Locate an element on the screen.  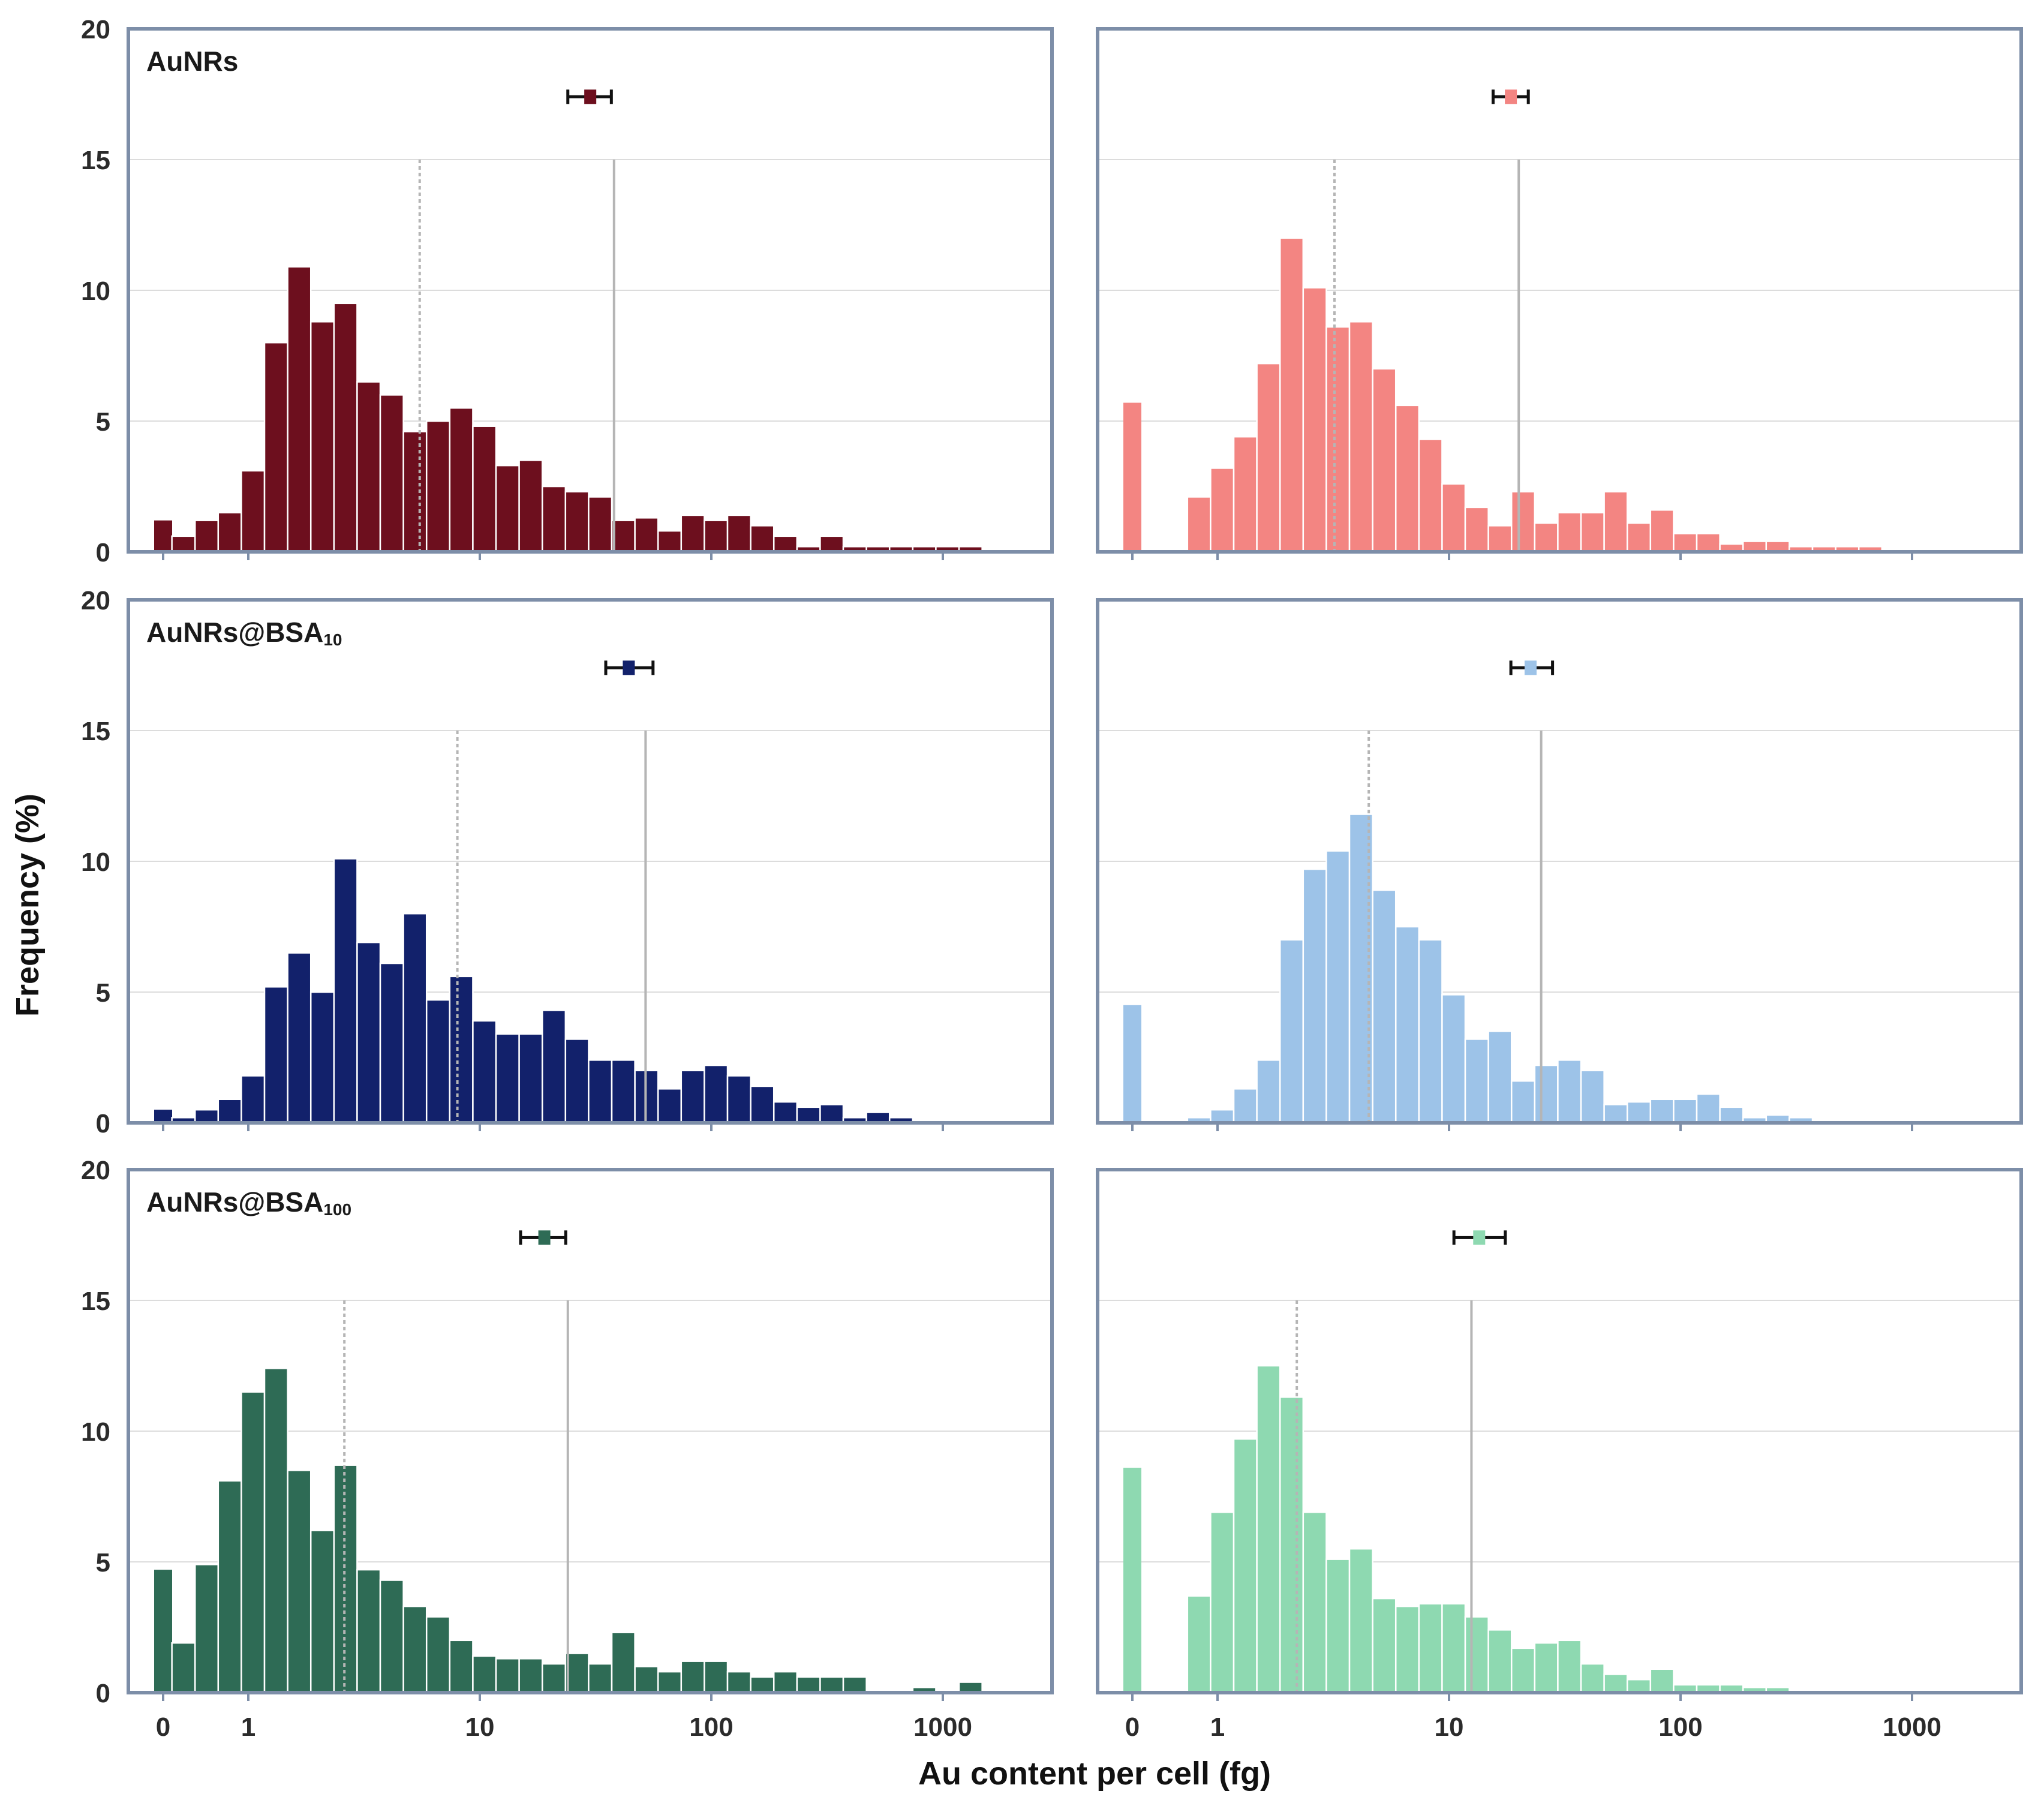
x-tick-label: 0 is located at coordinates (163, 1727).